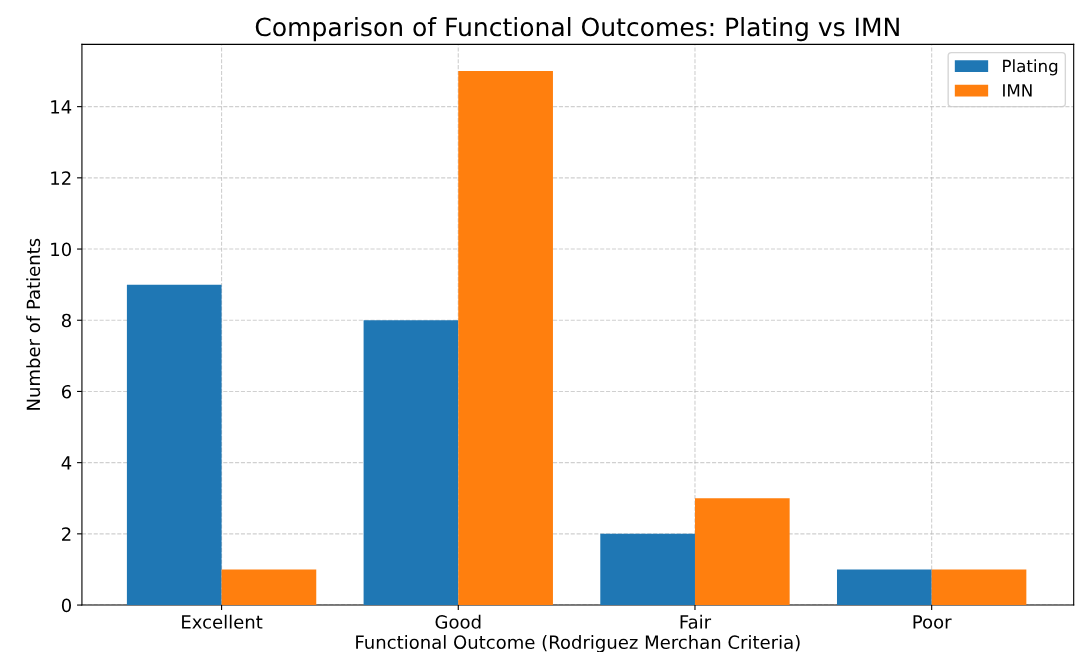  I want to click on legend-label: IMN, so click(1017, 90).